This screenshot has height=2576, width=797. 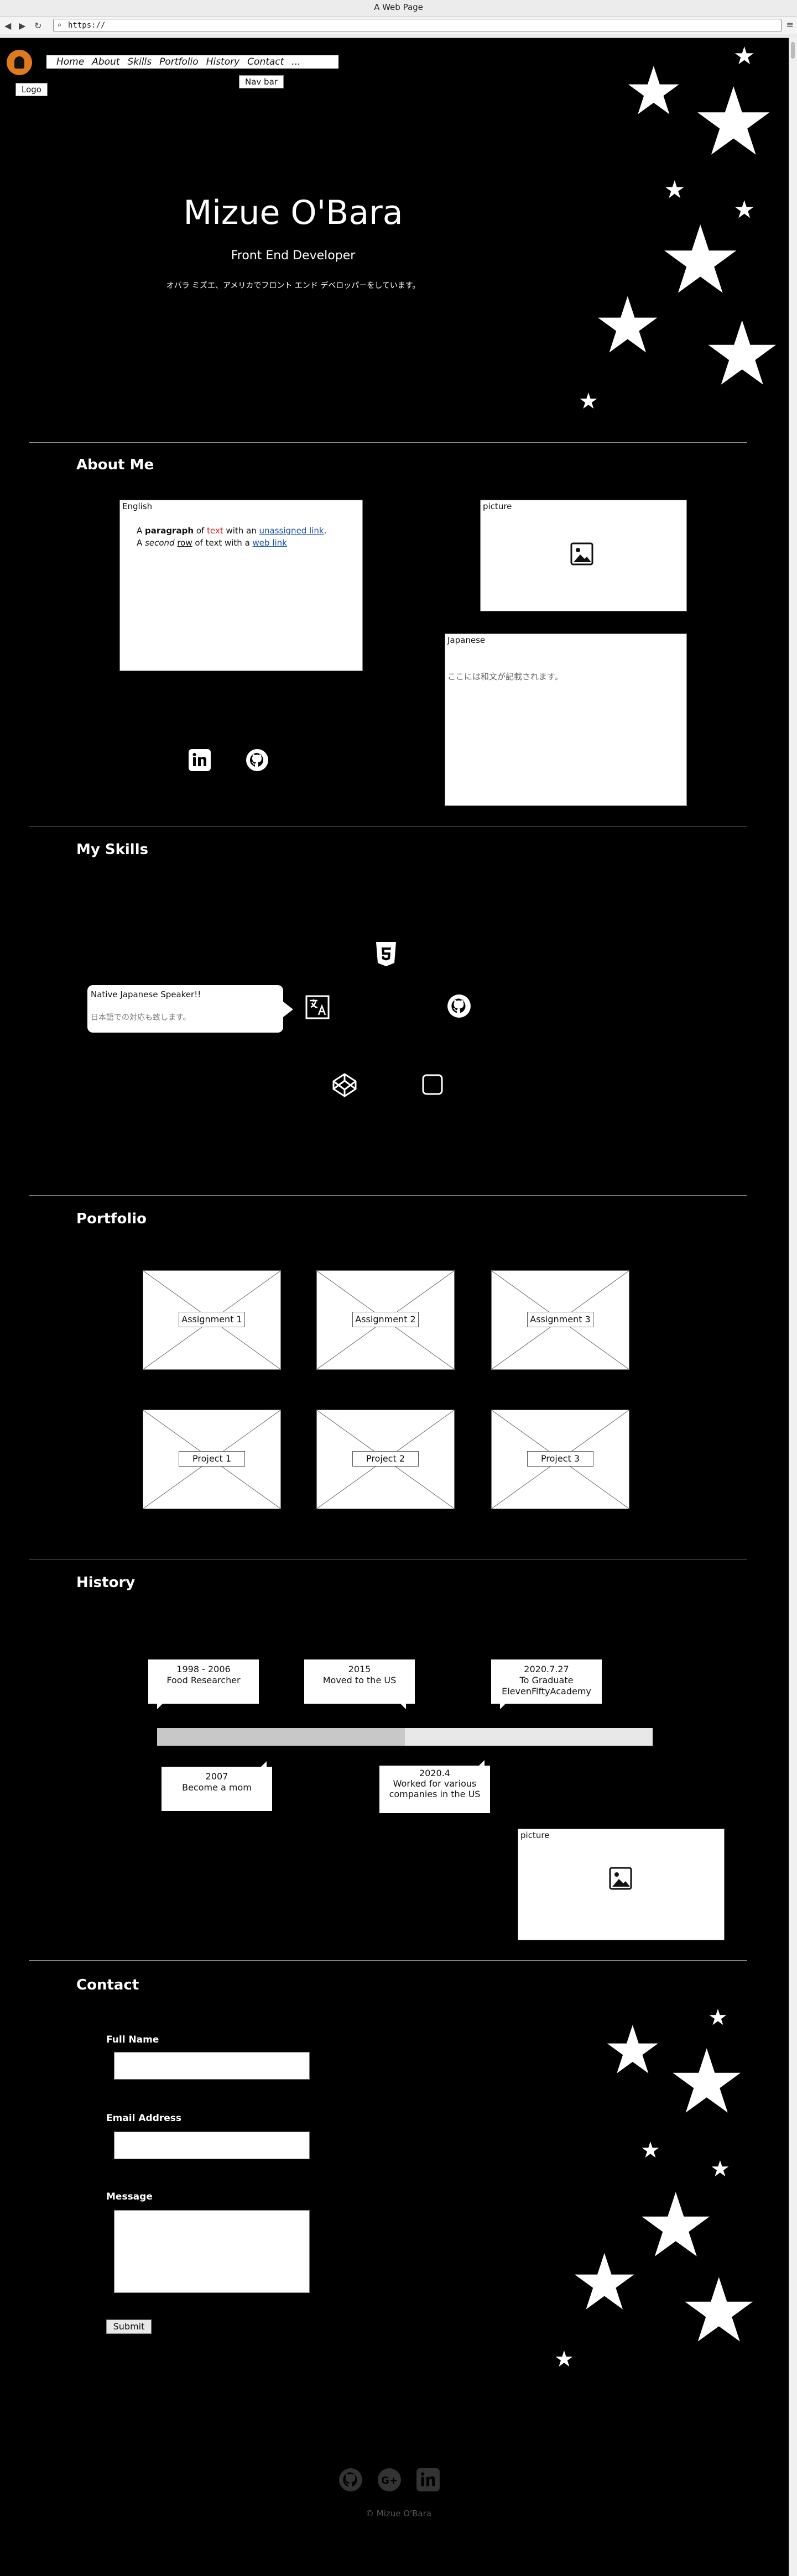 I want to click on event-text: Worked for various companies in the US, so click(x=435, y=1788).